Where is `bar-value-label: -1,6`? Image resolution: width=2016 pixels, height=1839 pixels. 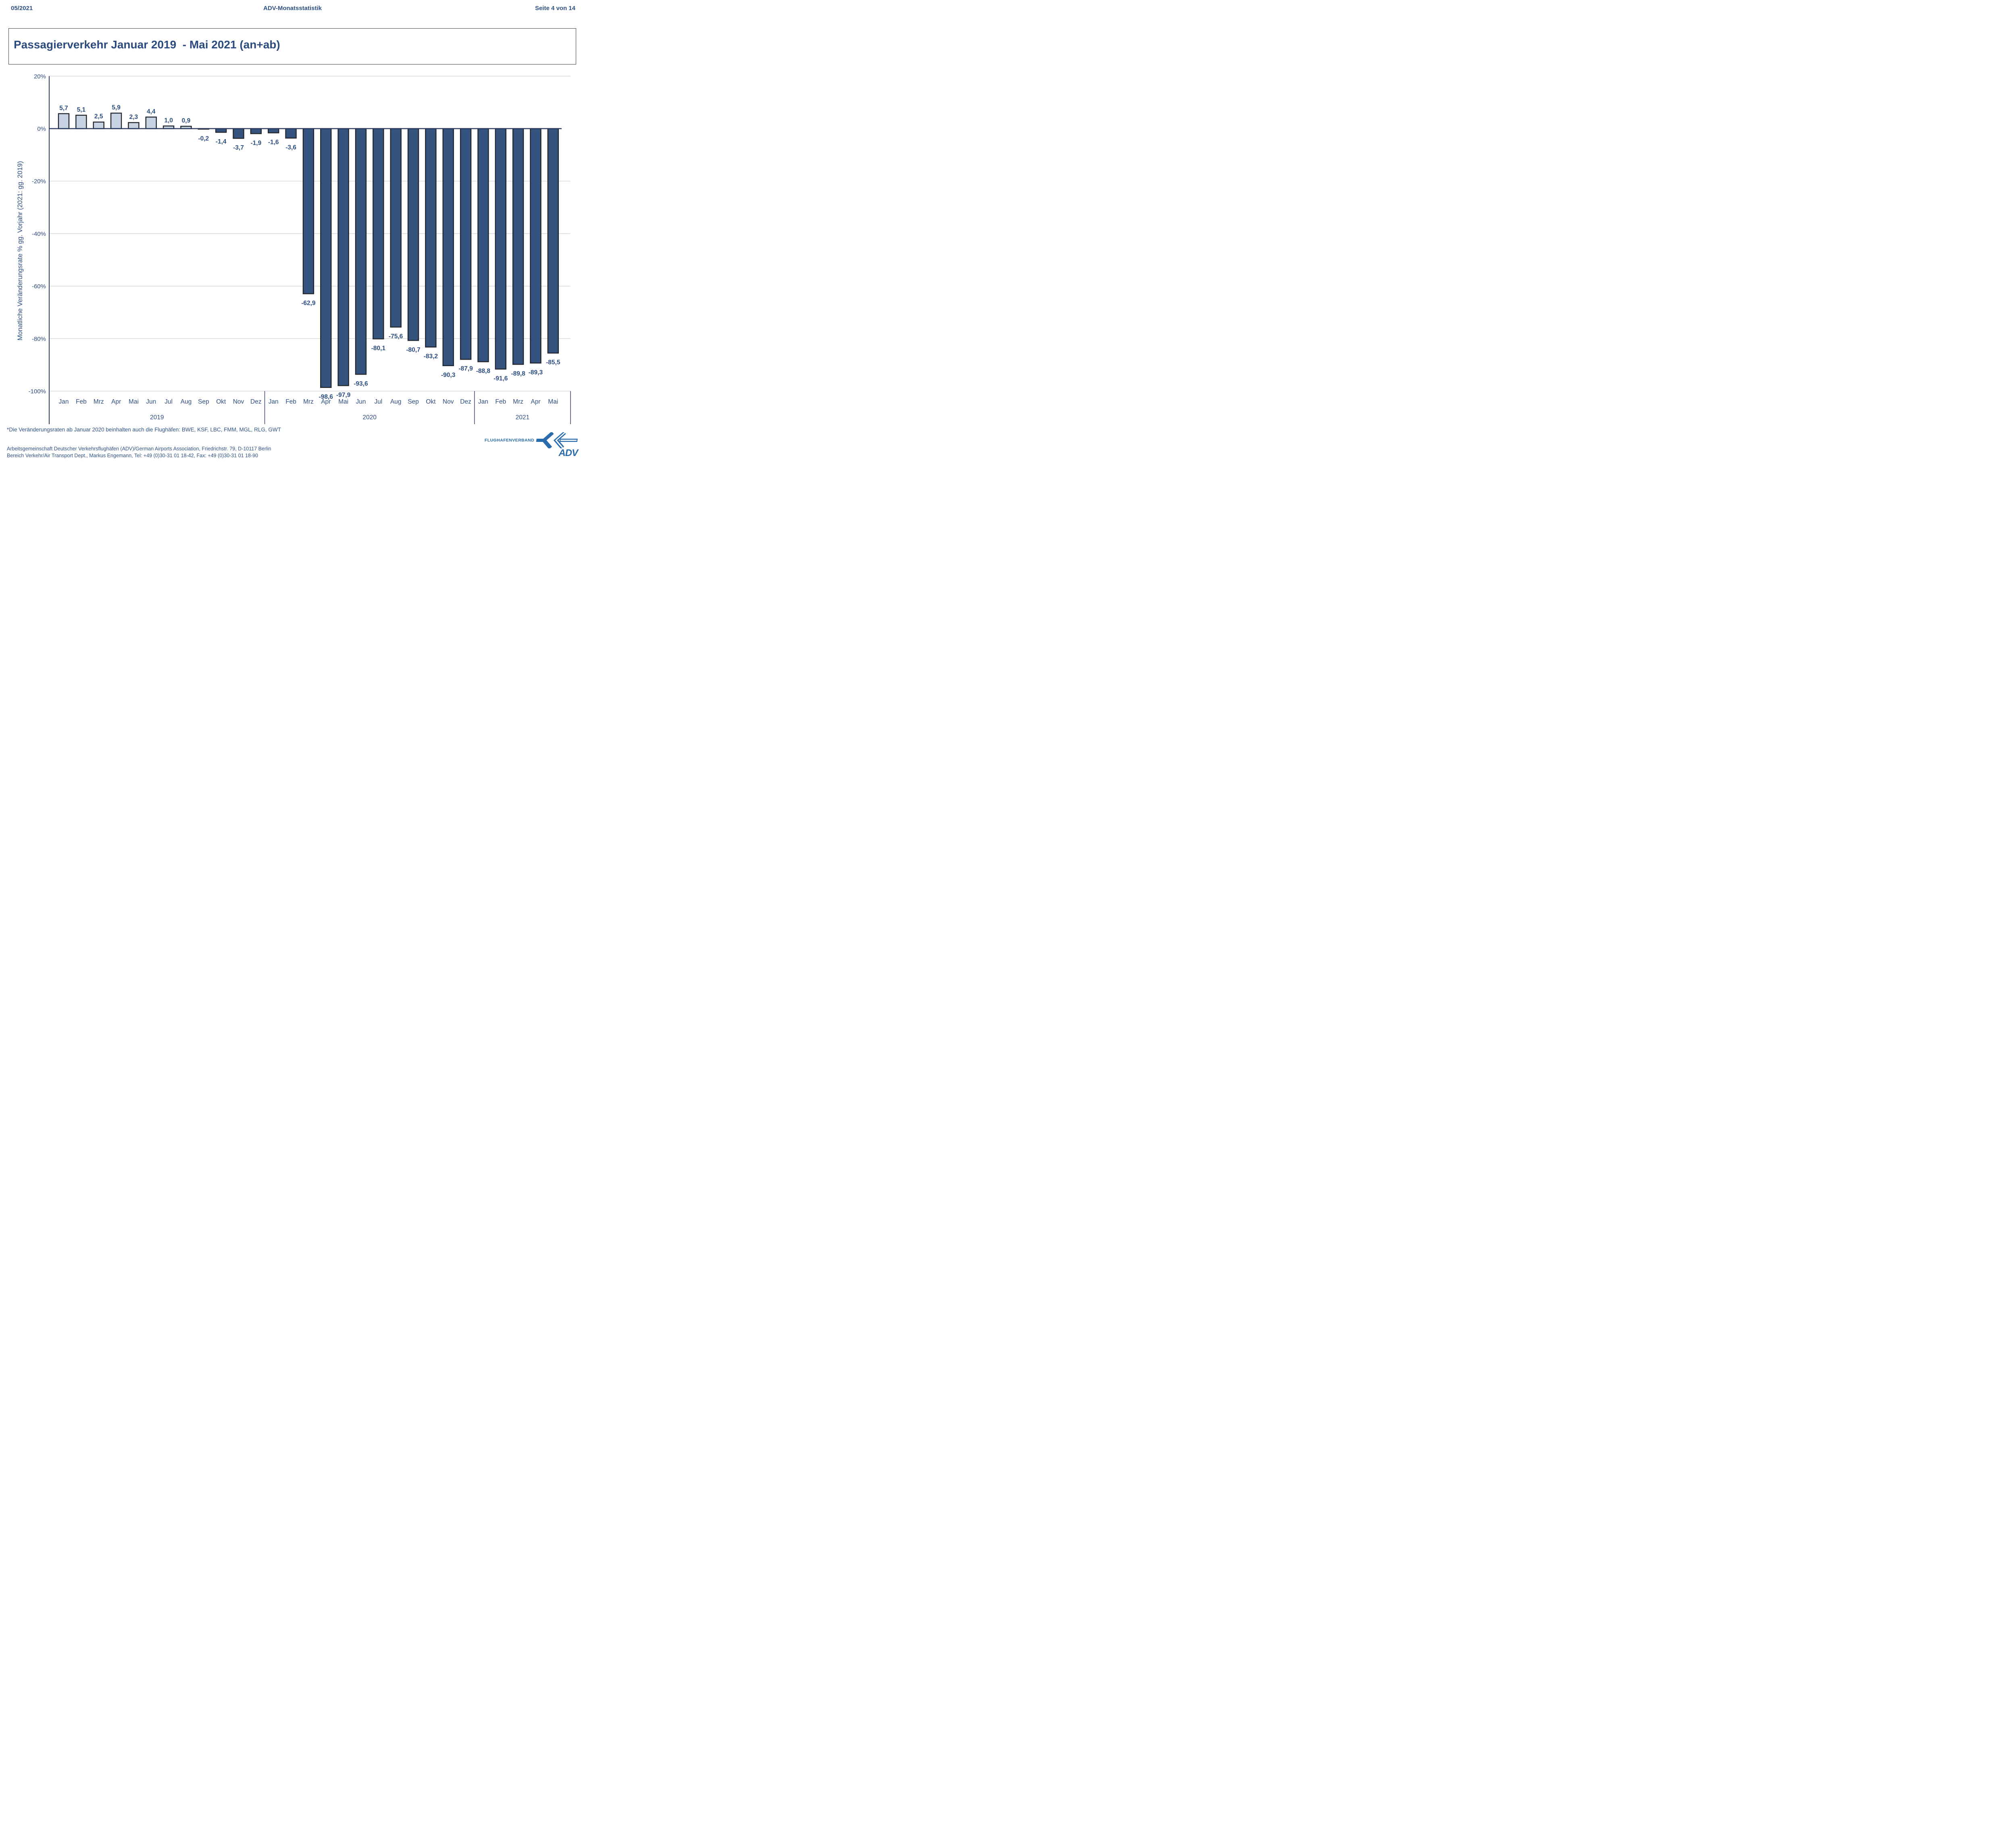
bar-value-label: -1,6 is located at coordinates (274, 143).